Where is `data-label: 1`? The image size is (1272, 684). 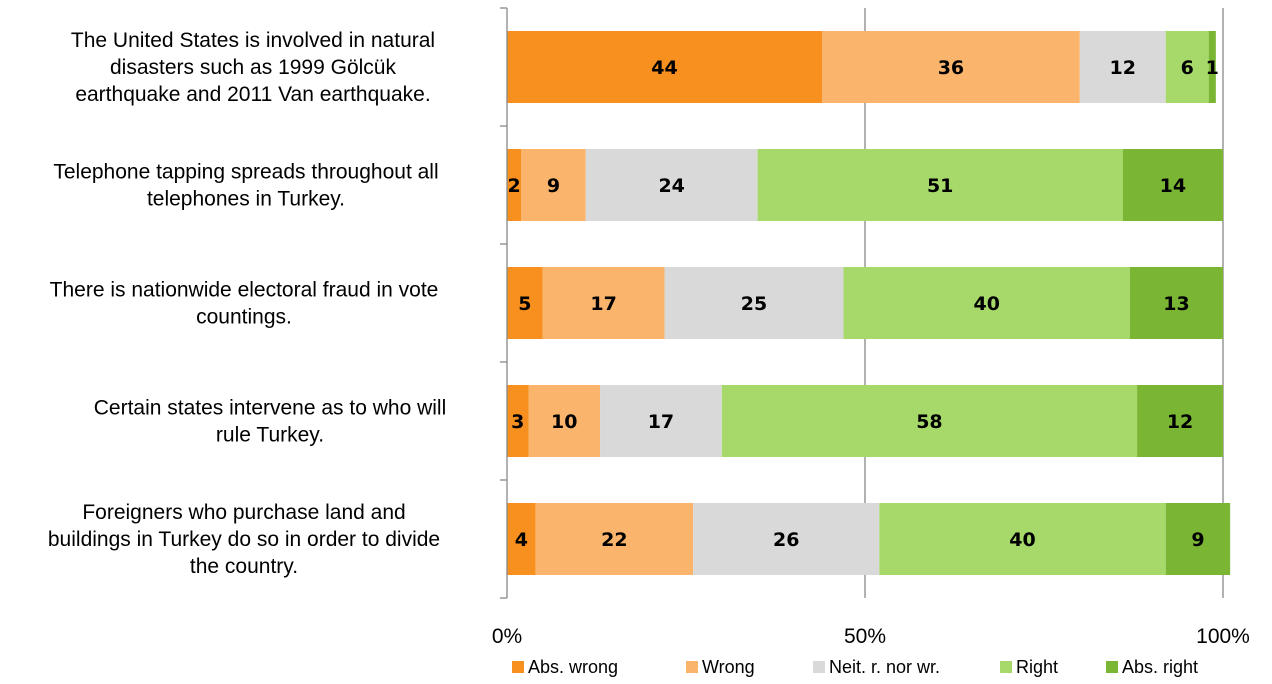
data-label: 1 is located at coordinates (1212, 68).